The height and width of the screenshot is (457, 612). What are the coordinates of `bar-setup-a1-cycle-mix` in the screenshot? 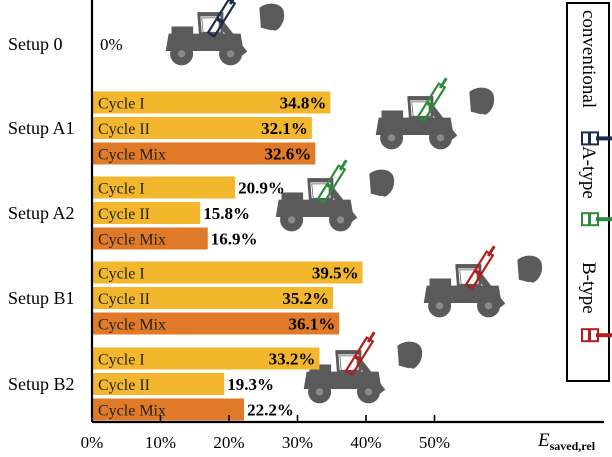 It's located at (204, 153).